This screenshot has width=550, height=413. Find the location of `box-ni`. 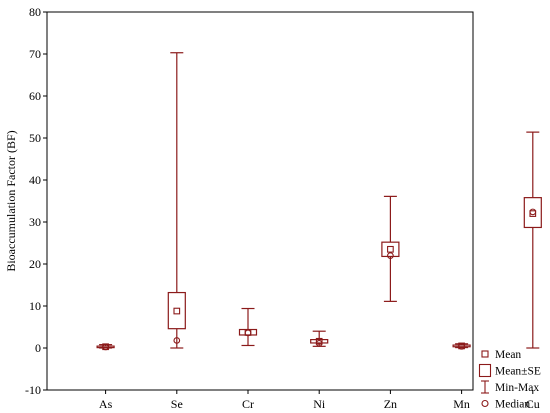

box-ni is located at coordinates (319, 338).